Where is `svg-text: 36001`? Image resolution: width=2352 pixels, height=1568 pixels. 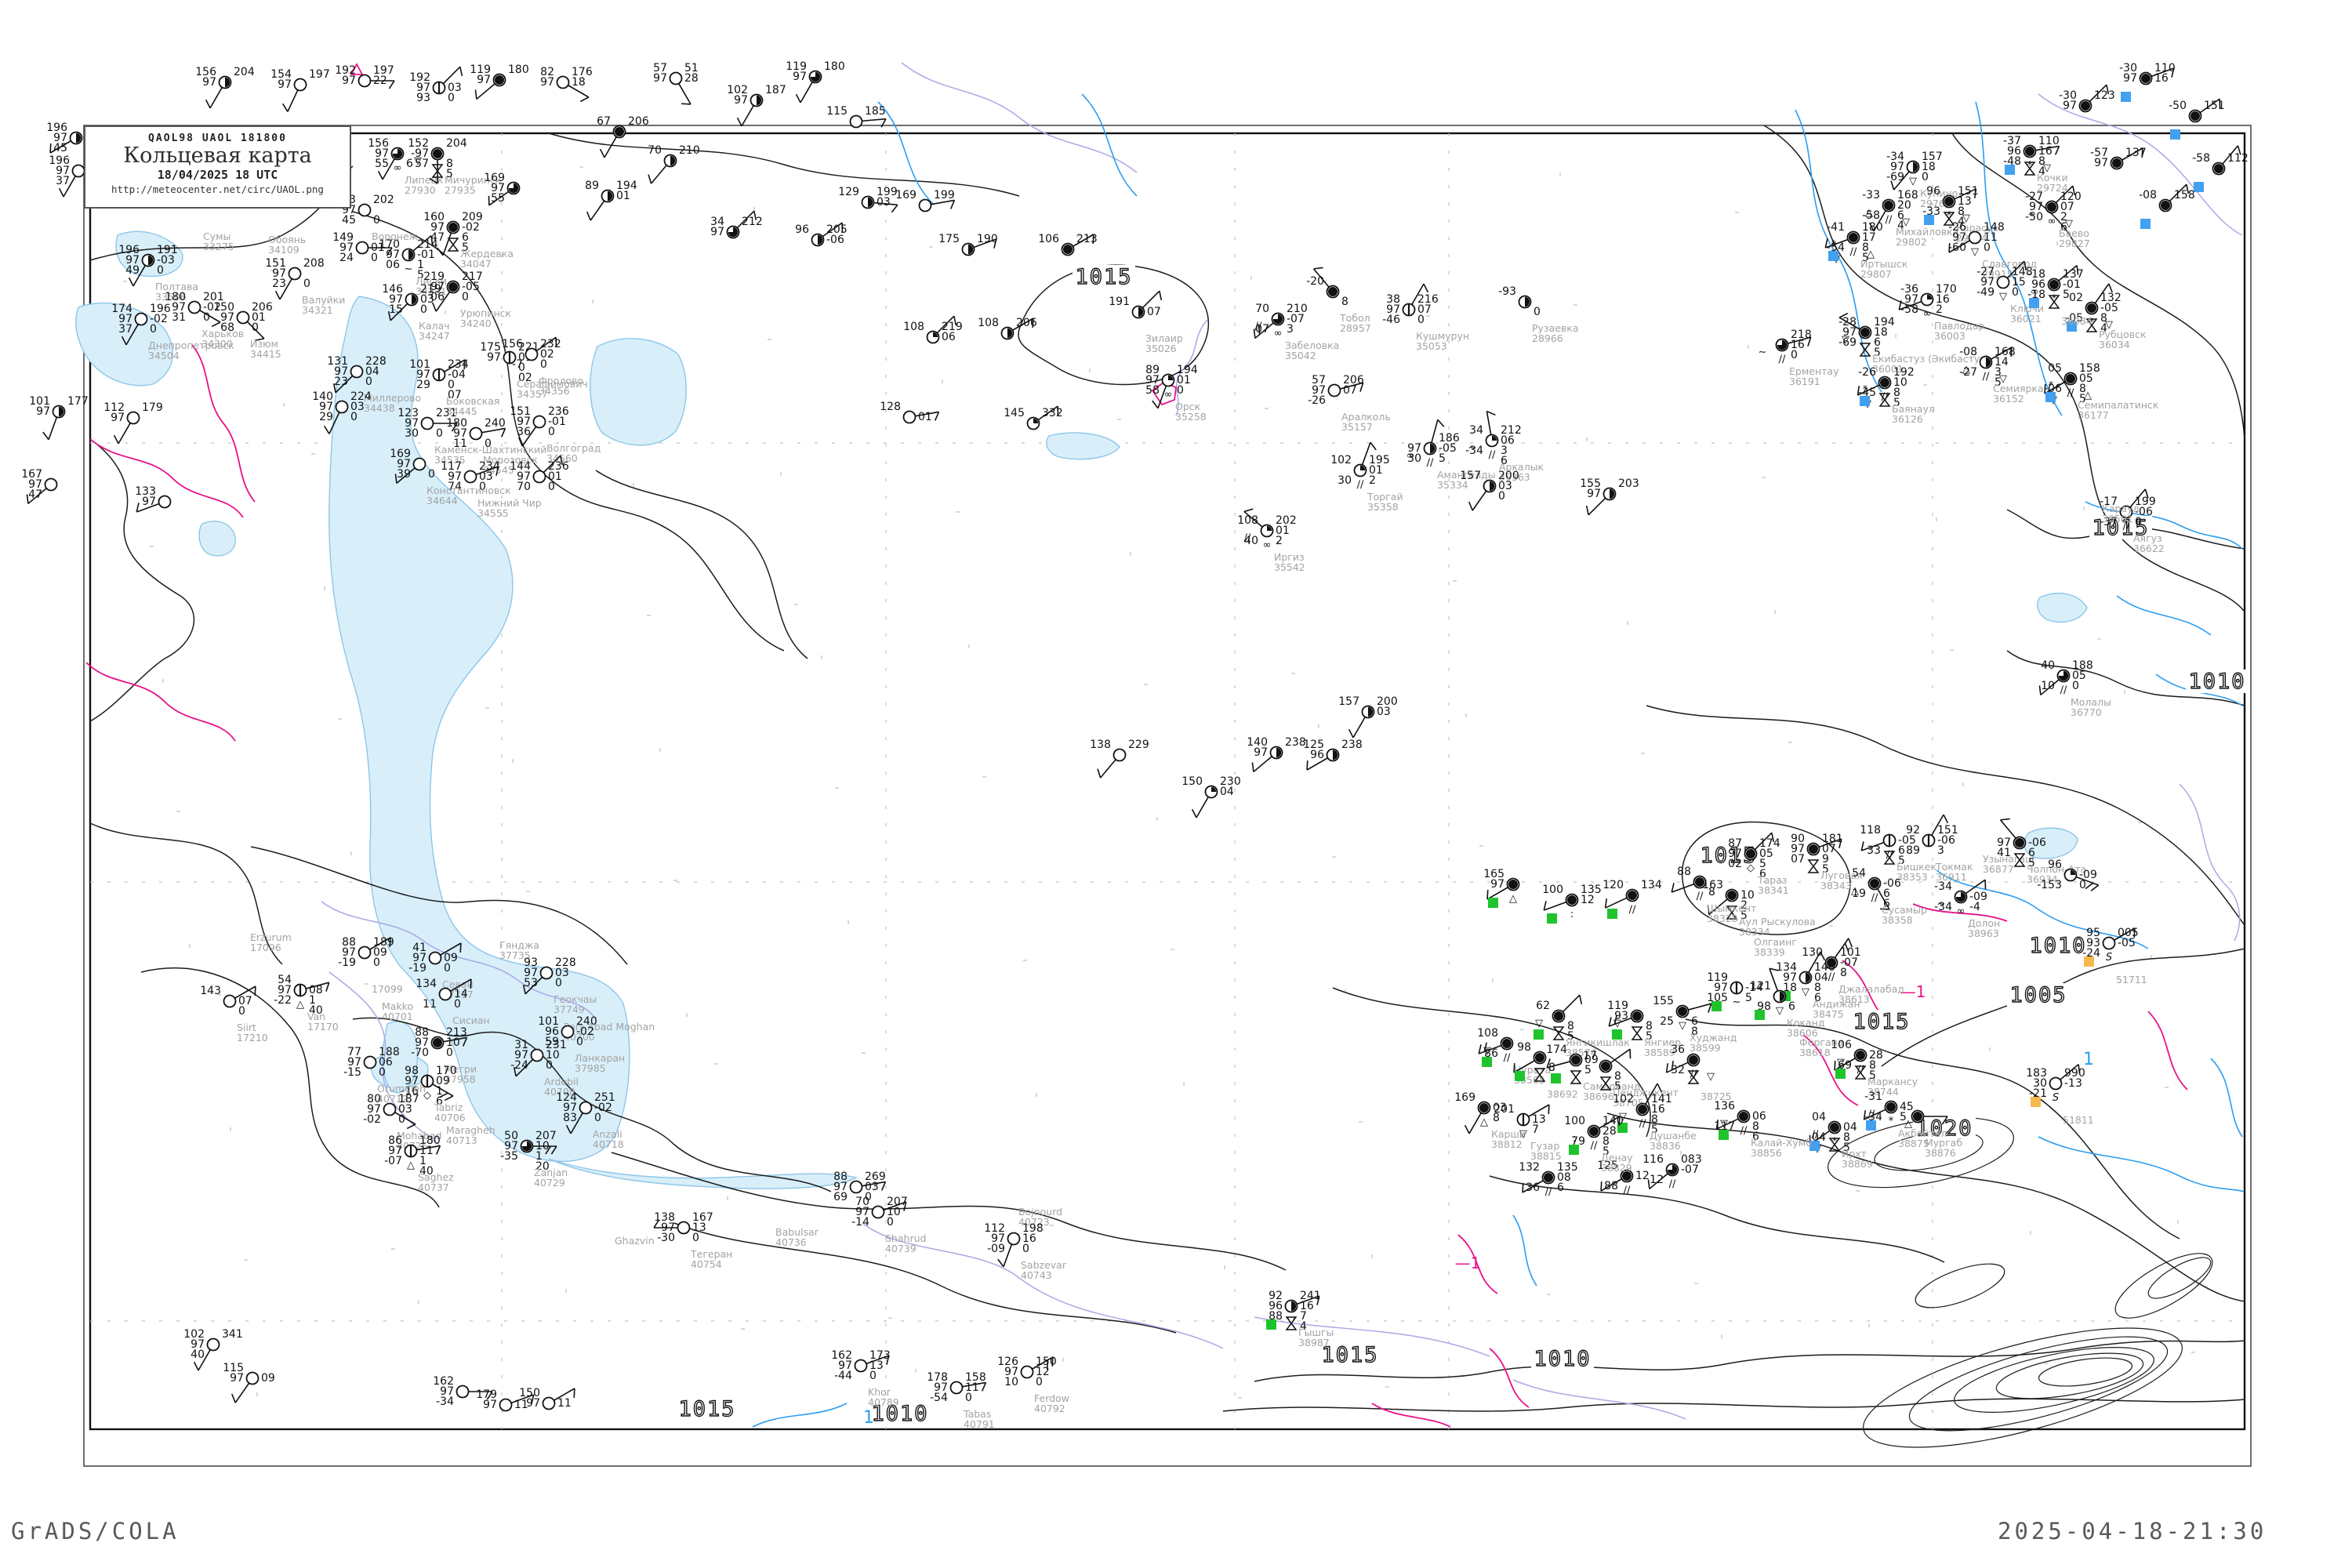
svg-text: 36001 is located at coordinates (1888, 369).